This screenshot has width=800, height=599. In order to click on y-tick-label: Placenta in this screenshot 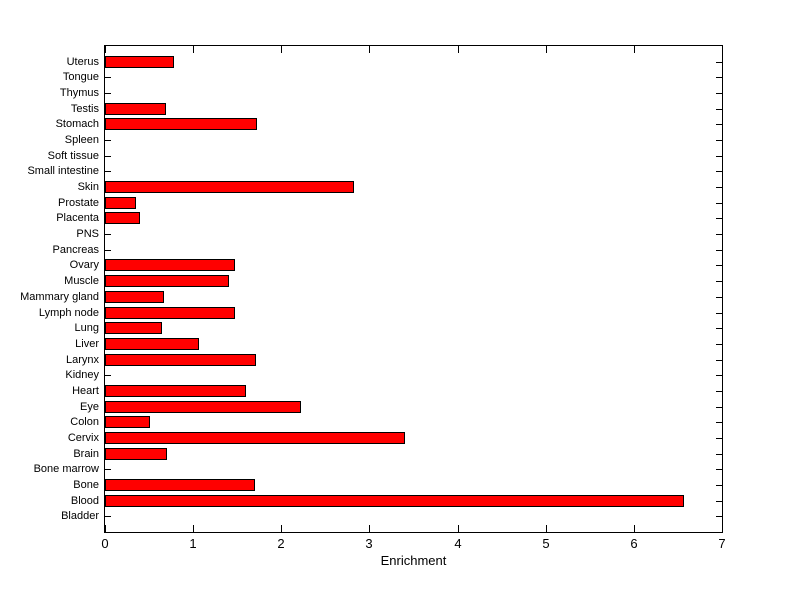, I will do `click(77, 218)`.